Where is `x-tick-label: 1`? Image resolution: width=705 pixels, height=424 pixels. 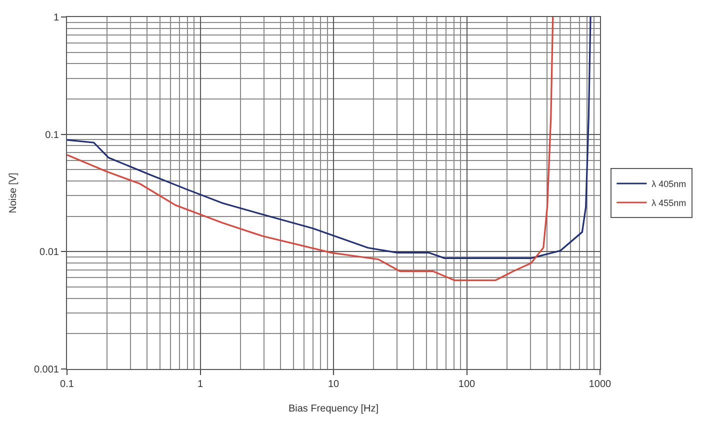
x-tick-label: 1 is located at coordinates (200, 384).